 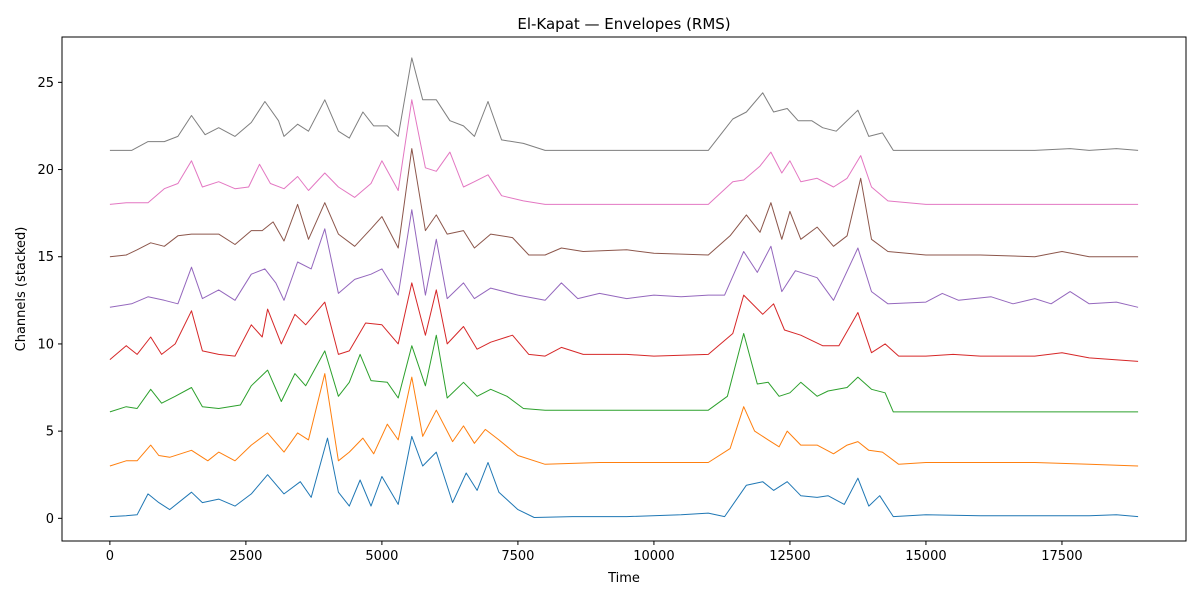 I want to click on y-tick-label: 20, so click(x=45, y=170).